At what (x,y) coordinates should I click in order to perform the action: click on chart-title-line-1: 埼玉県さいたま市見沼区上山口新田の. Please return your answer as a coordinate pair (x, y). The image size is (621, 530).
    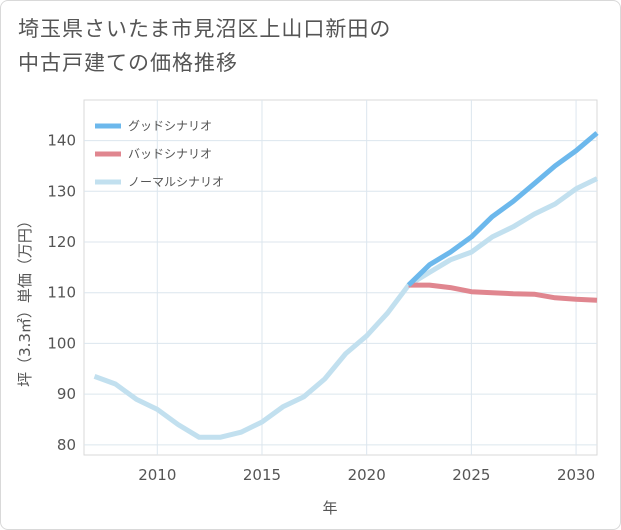
    Looking at the image, I should click on (205, 29).